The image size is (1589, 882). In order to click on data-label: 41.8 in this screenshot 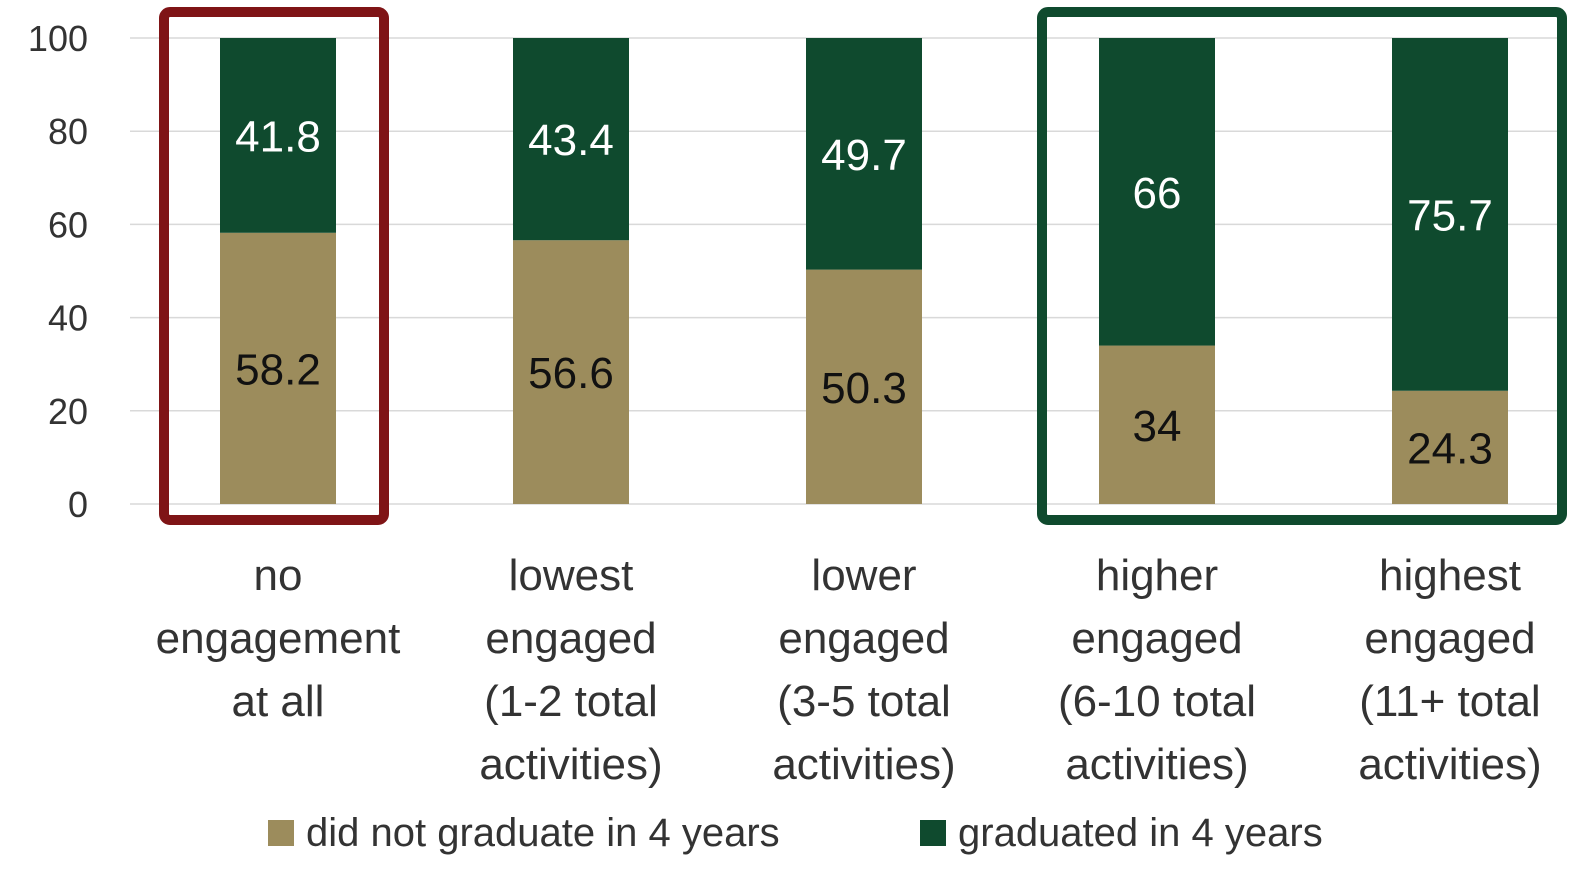, I will do `click(278, 136)`.